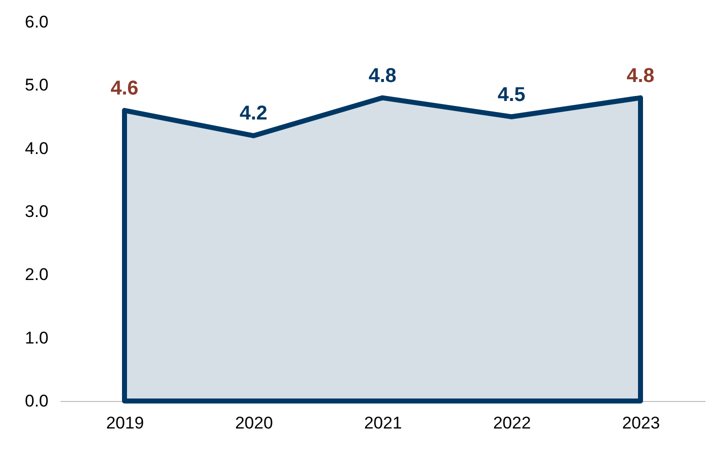 The width and height of the screenshot is (726, 454). I want to click on x-tick-label: 2020, so click(254, 423).